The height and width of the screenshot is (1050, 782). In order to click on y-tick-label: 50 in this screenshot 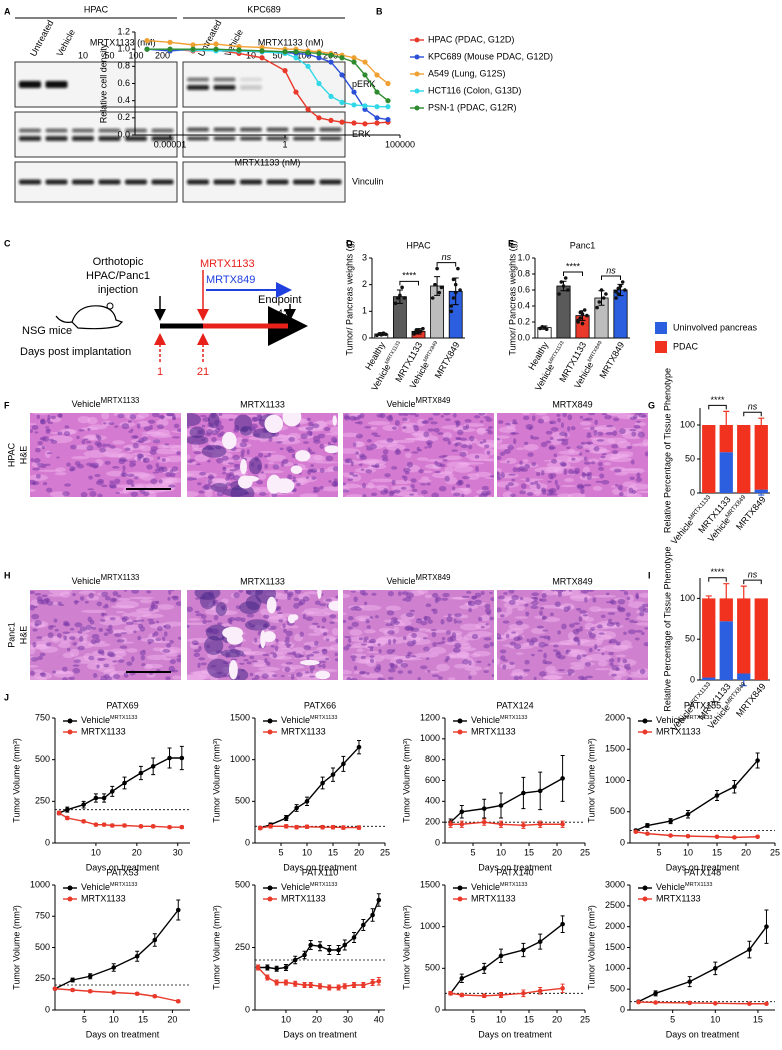, I will do `click(690, 639)`.